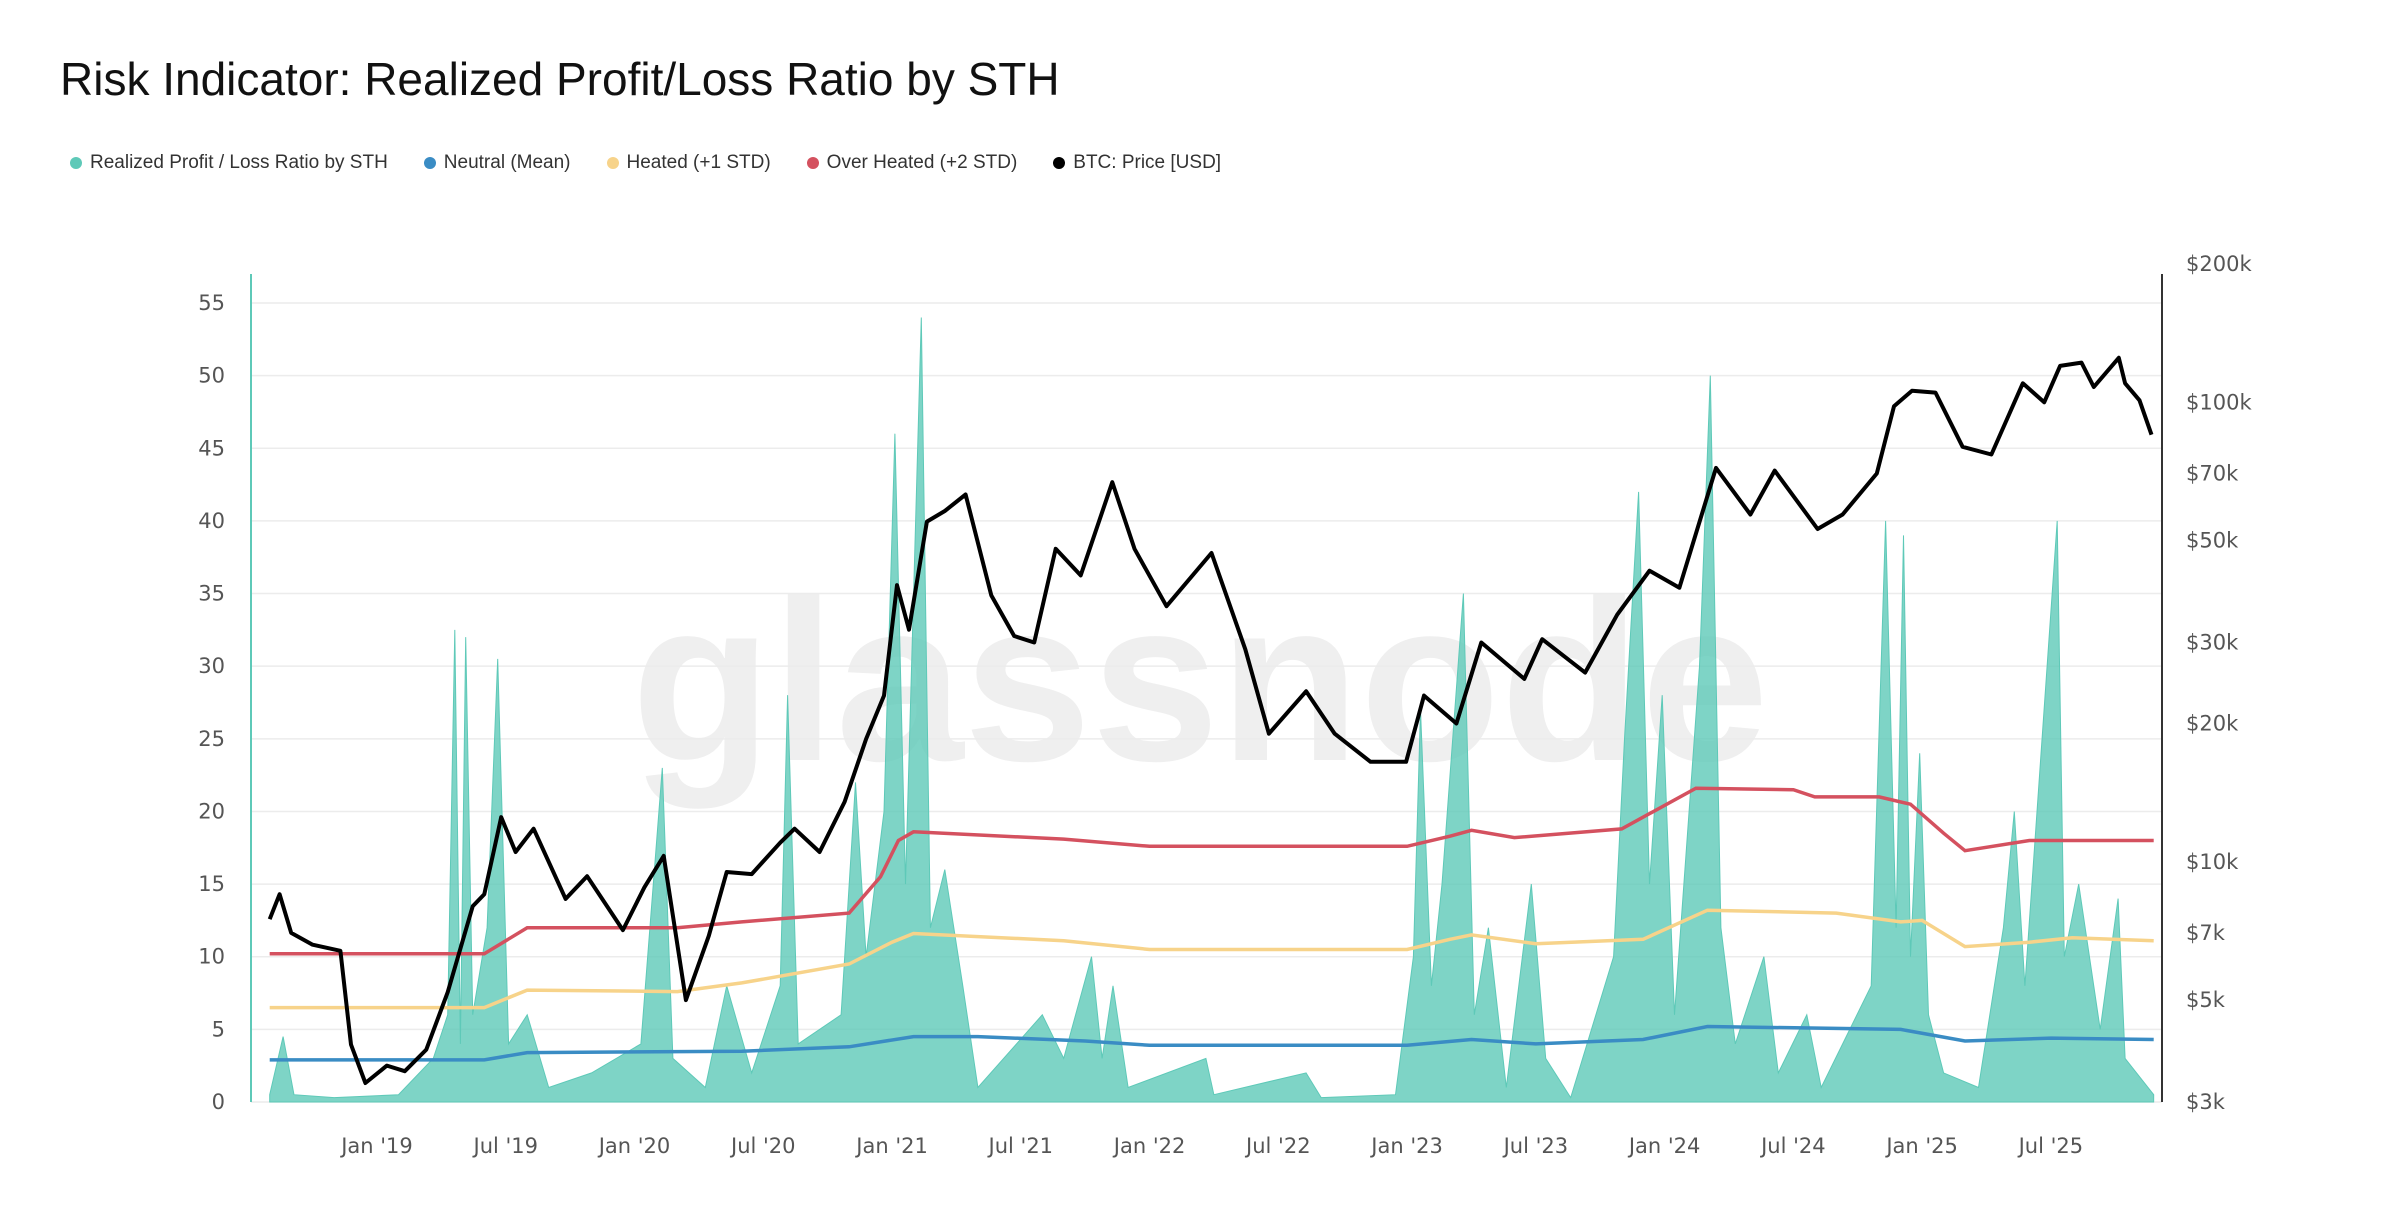  I want to click on legend-label: BTC: Price [USD], so click(1147, 162).